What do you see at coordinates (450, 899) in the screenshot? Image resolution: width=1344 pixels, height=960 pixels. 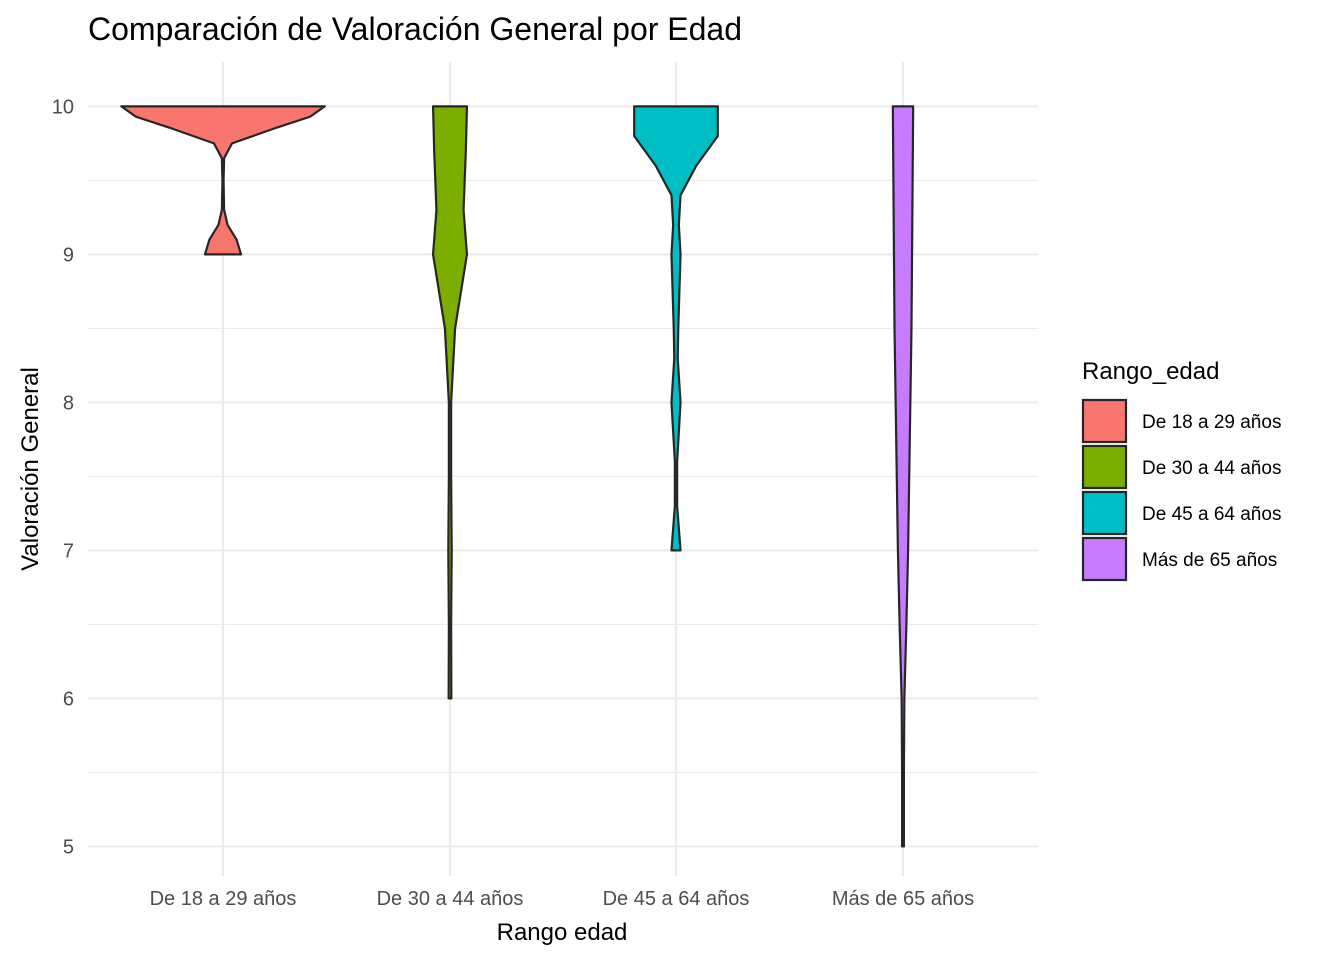 I see `x-tick-label: De 30 a 44 años` at bounding box center [450, 899].